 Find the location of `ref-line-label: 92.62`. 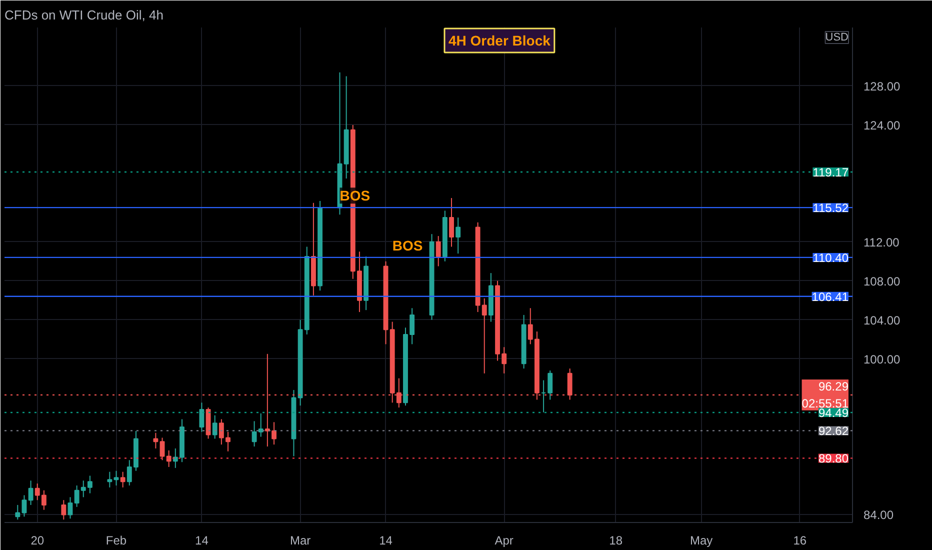

ref-line-label: 92.62 is located at coordinates (833, 431).